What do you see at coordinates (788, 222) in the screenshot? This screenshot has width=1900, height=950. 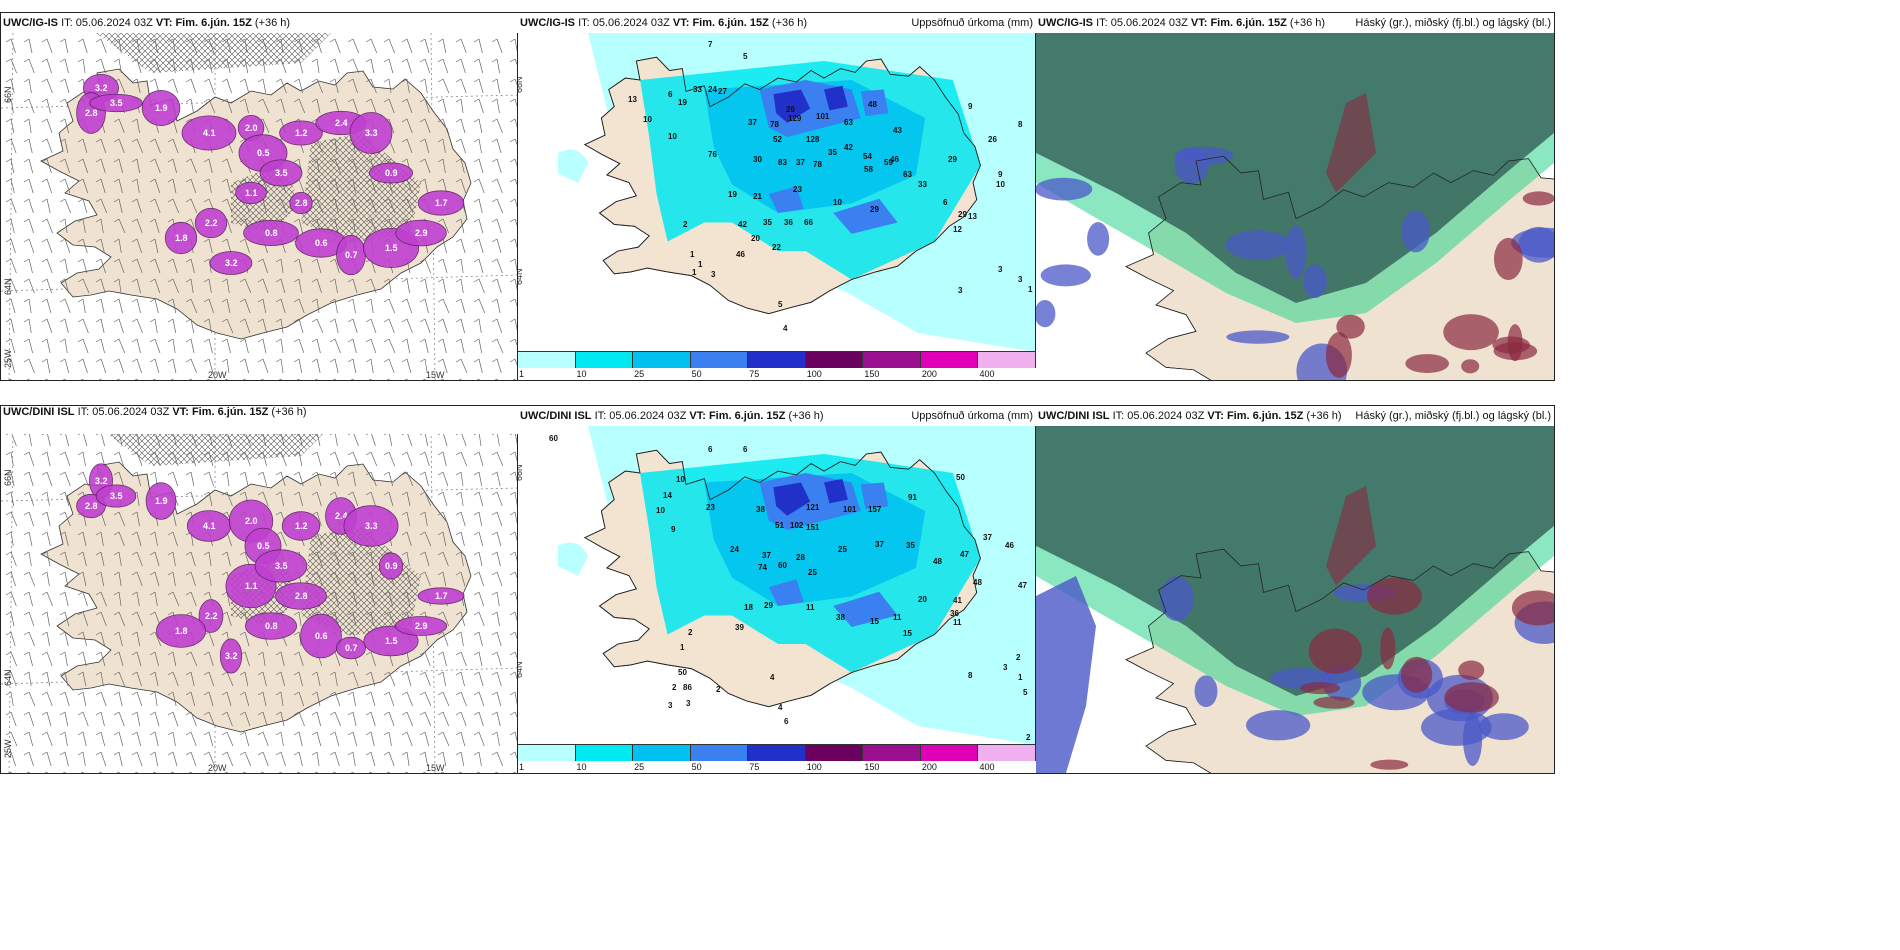 I see `precip-value: 36` at bounding box center [788, 222].